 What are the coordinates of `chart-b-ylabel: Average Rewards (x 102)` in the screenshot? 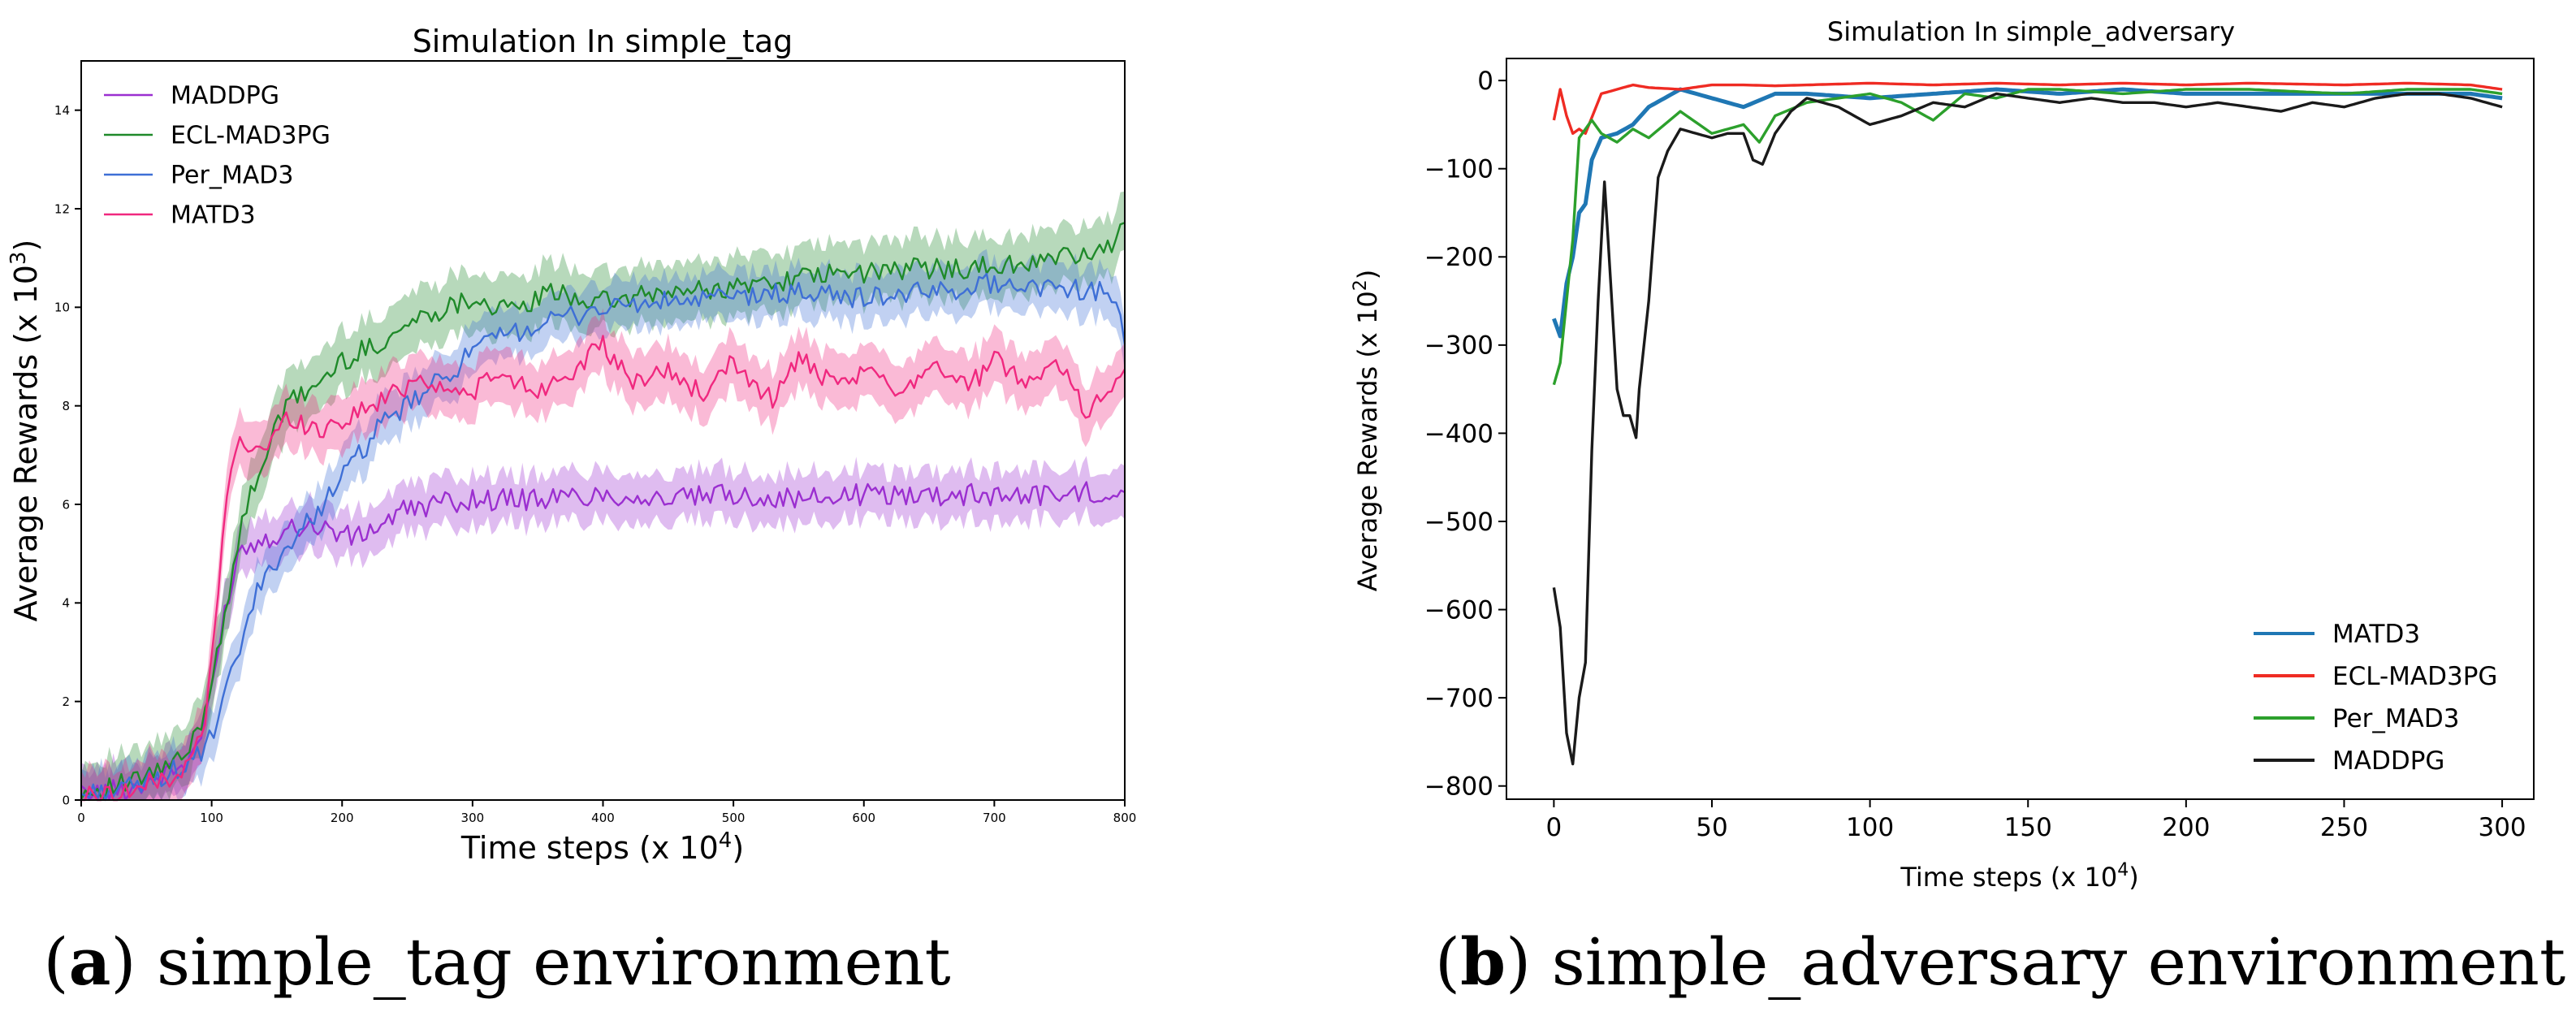 It's located at (1367, 430).